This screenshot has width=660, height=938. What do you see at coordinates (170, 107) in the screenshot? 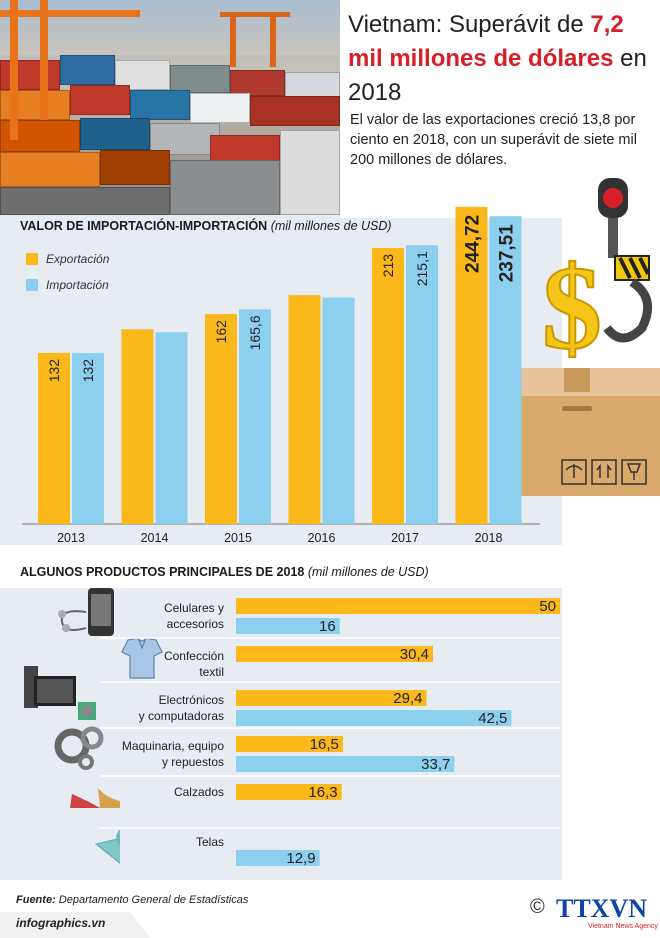
I see `port-photo` at bounding box center [170, 107].